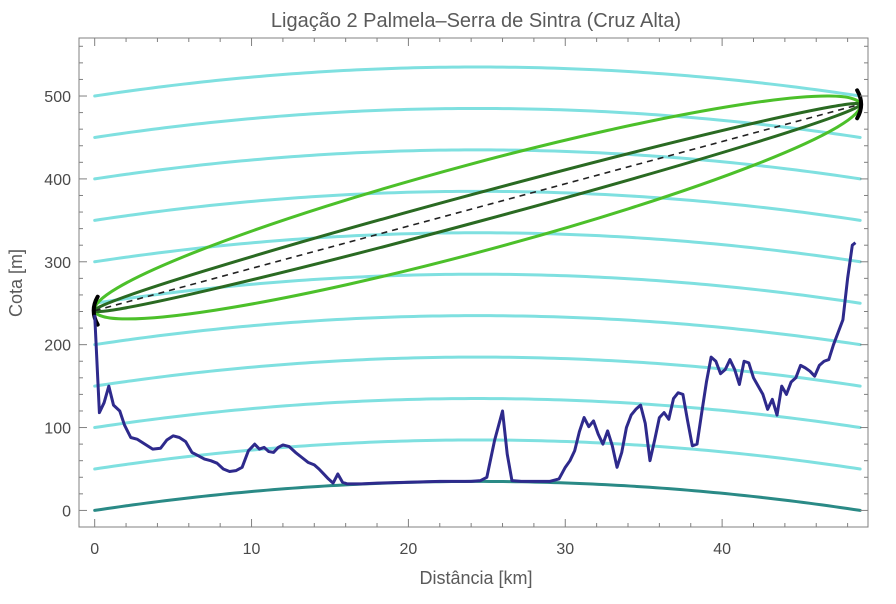 This screenshot has width=896, height=604. What do you see at coordinates (57, 346) in the screenshot?
I see `y-tick-label: 200` at bounding box center [57, 346].